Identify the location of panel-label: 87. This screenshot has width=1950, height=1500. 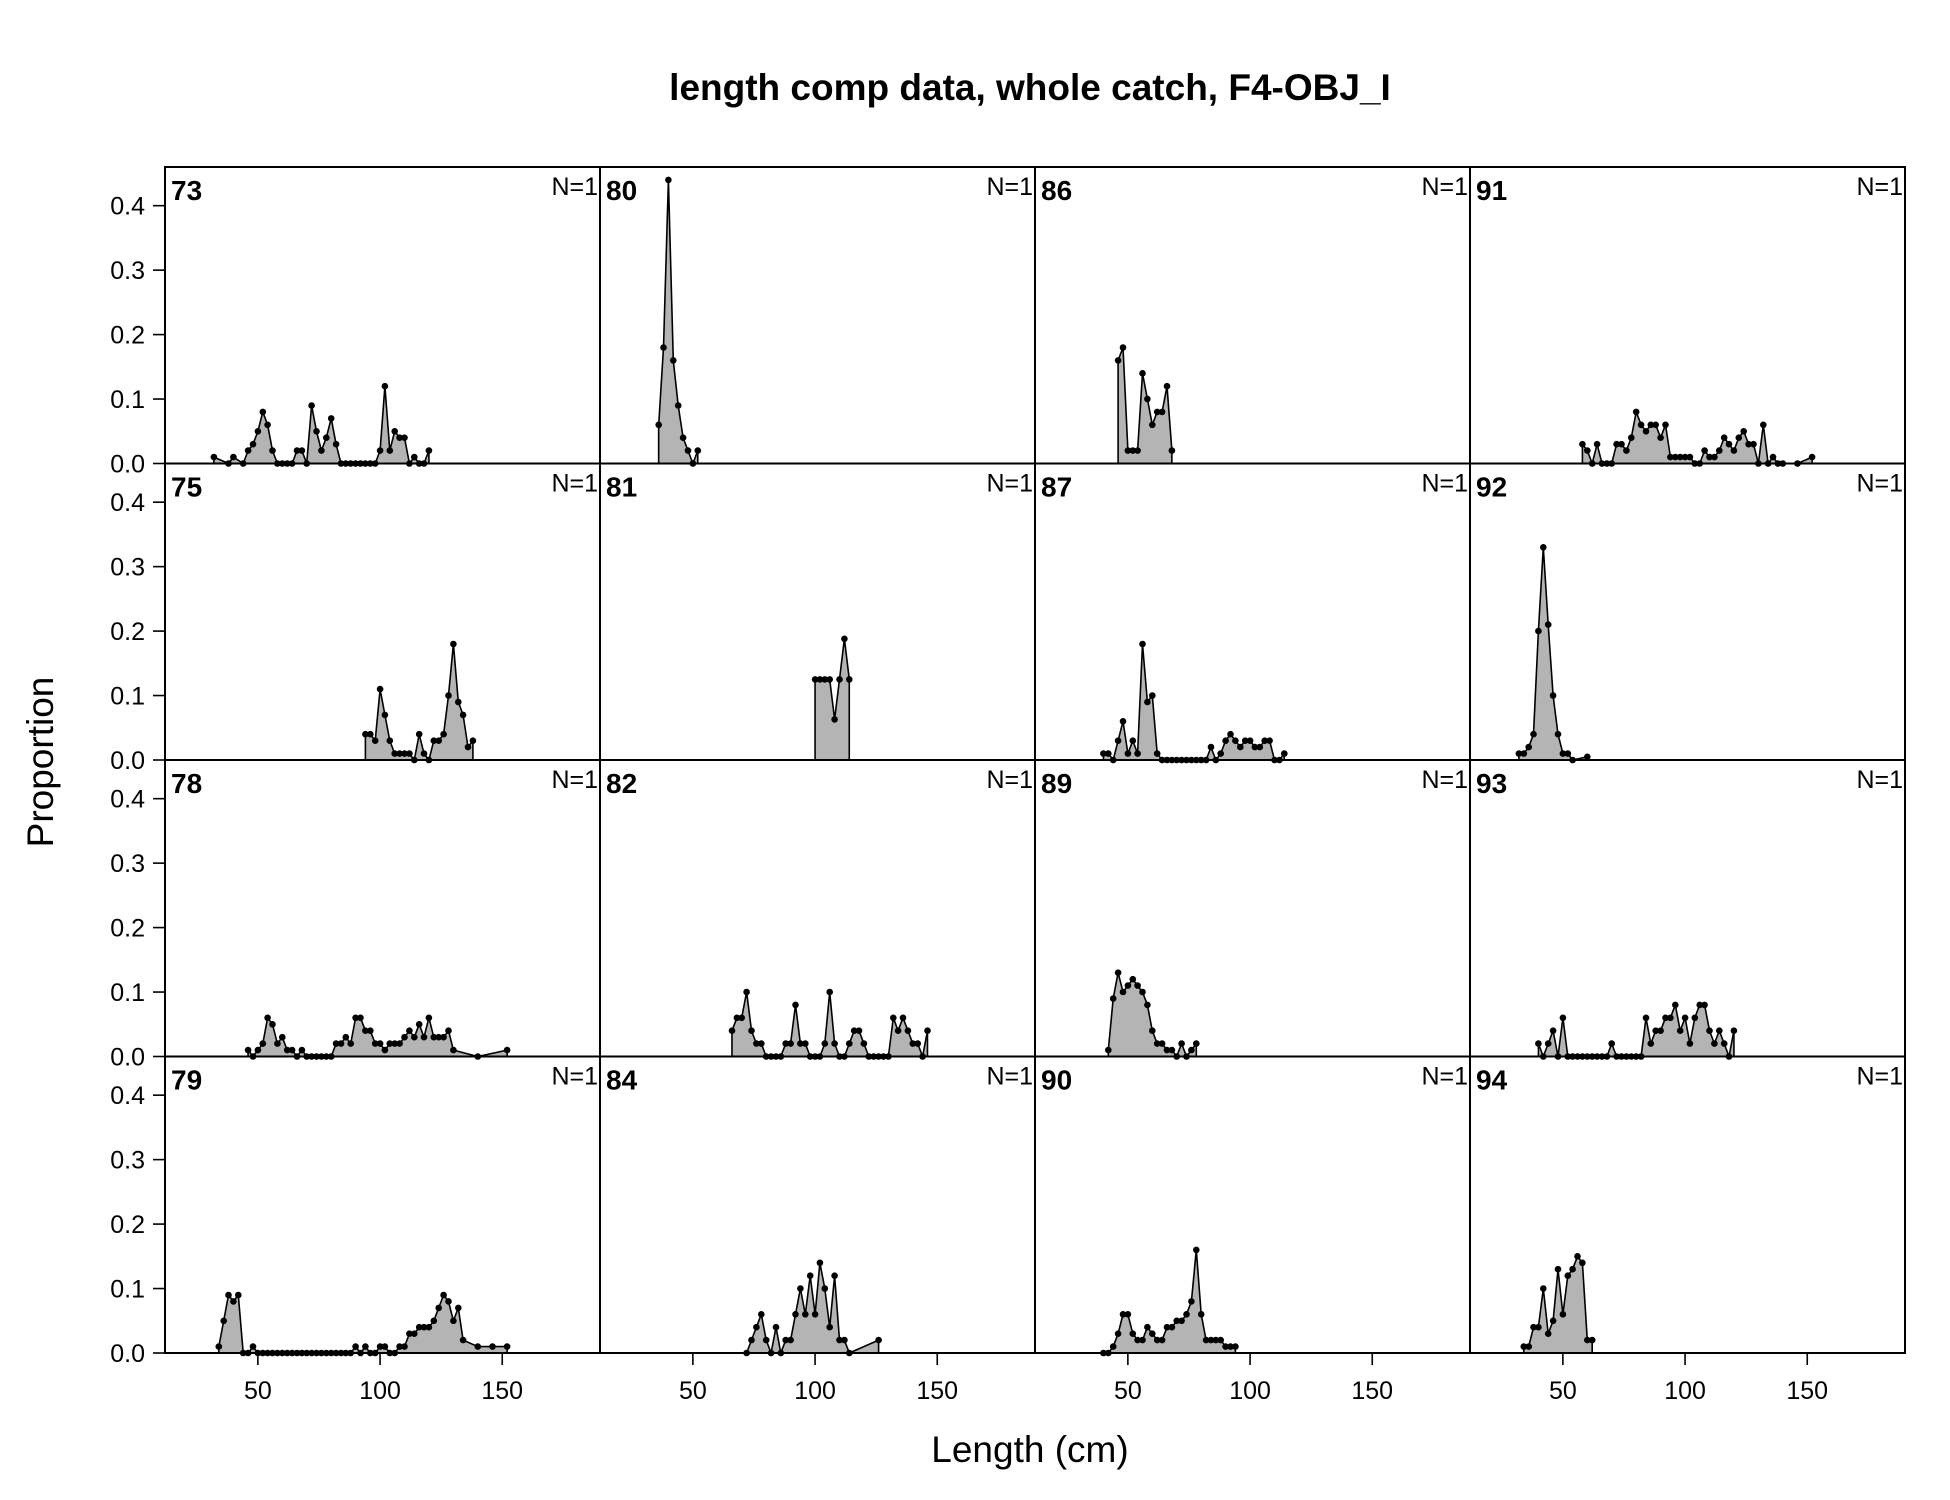
(1056, 487).